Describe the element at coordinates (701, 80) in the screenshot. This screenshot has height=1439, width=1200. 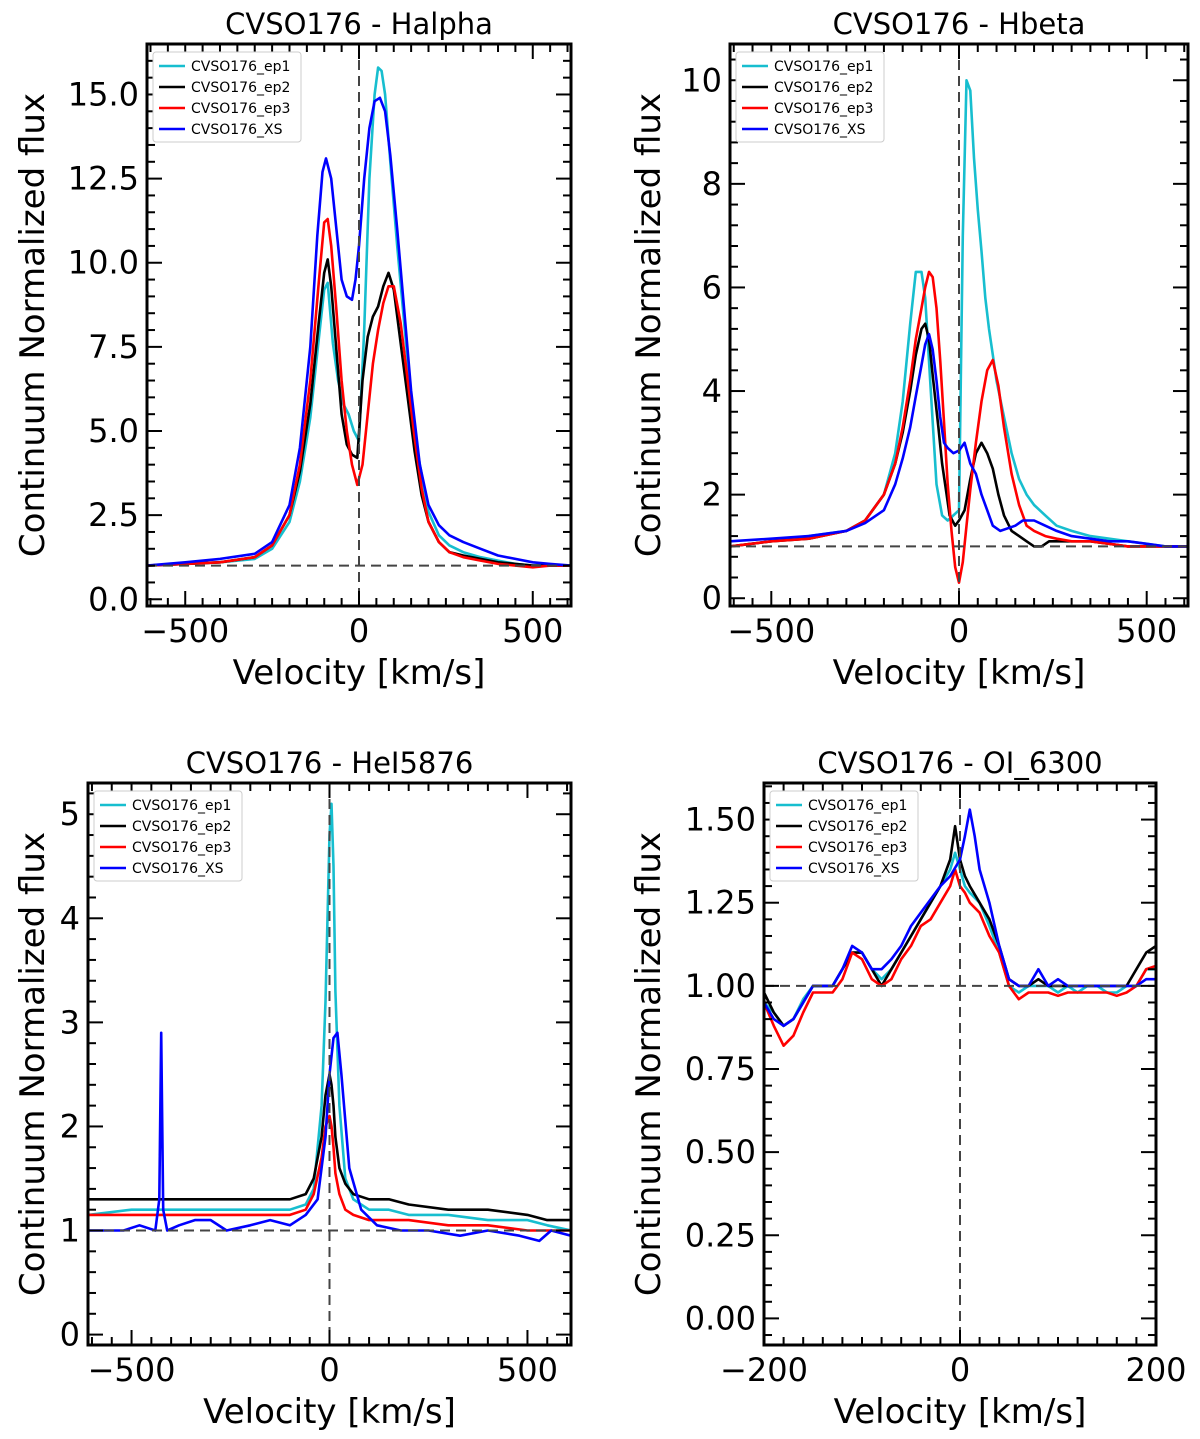
I see `y-tick-label: 10` at that location.